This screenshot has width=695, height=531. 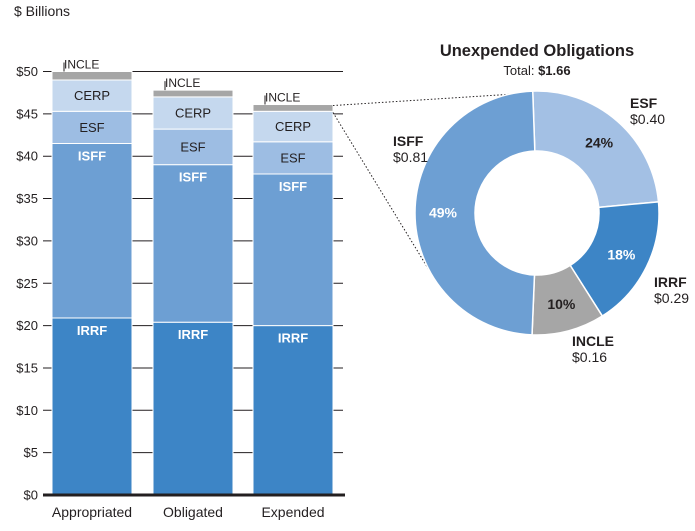 I want to click on donut-percent-label: 49%, so click(x=443, y=213).